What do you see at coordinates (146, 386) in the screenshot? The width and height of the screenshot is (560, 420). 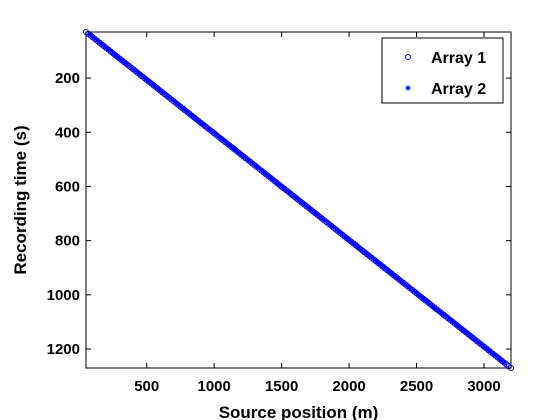 I see `x-tick-label: 500` at bounding box center [146, 386].